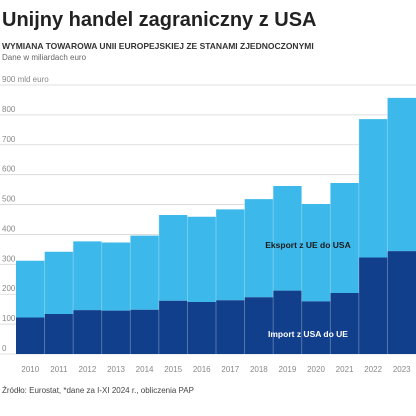 This screenshot has height=416, width=416. I want to click on y-tick-label: 100, so click(9, 318).